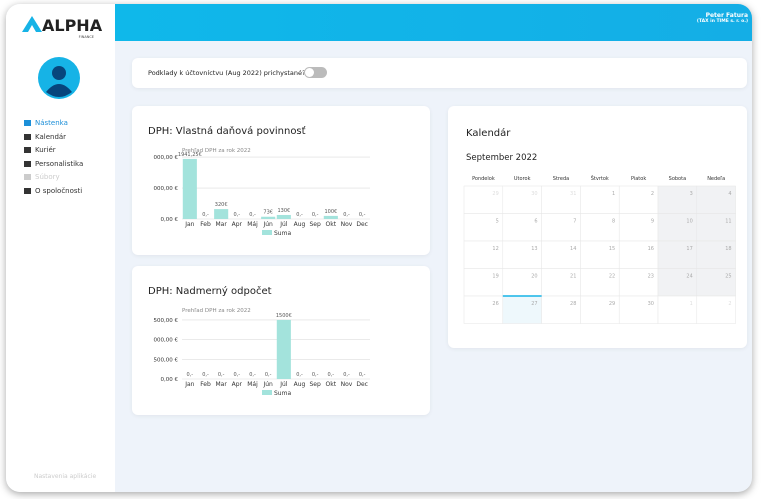 The image size is (768, 499). Describe the element at coordinates (216, 311) in the screenshot. I see `chart-subtitle: Prehľad DPH za rok 2022` at that location.